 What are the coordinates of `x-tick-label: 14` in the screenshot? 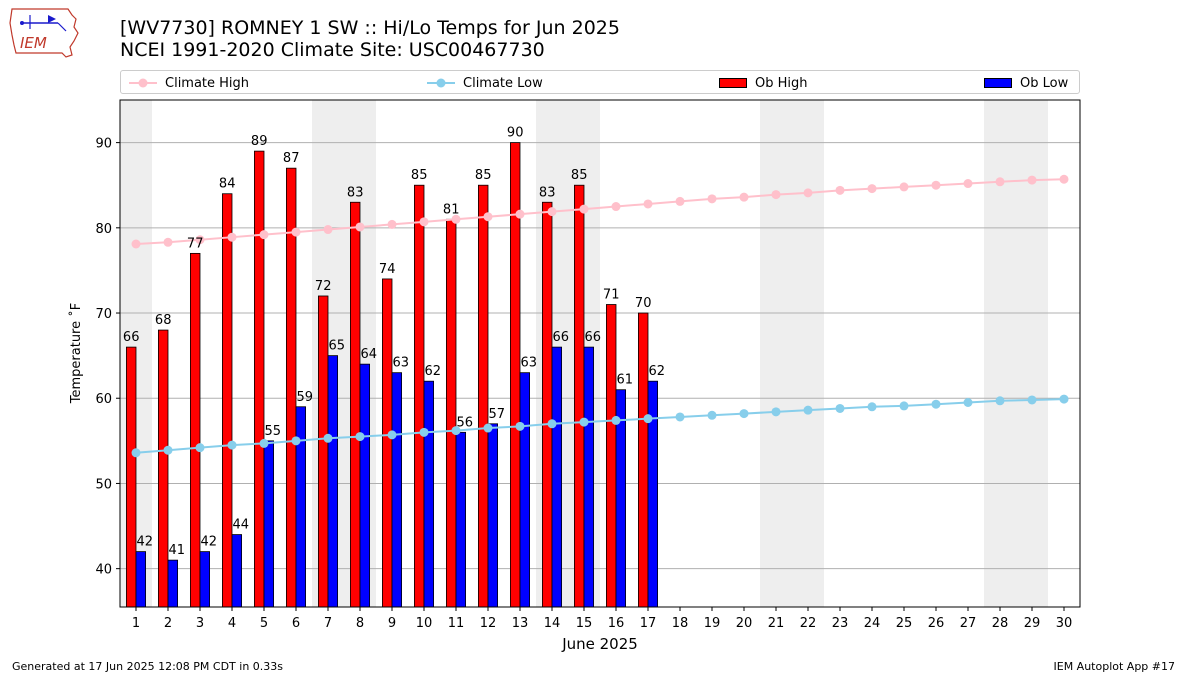 It's located at (552, 623).